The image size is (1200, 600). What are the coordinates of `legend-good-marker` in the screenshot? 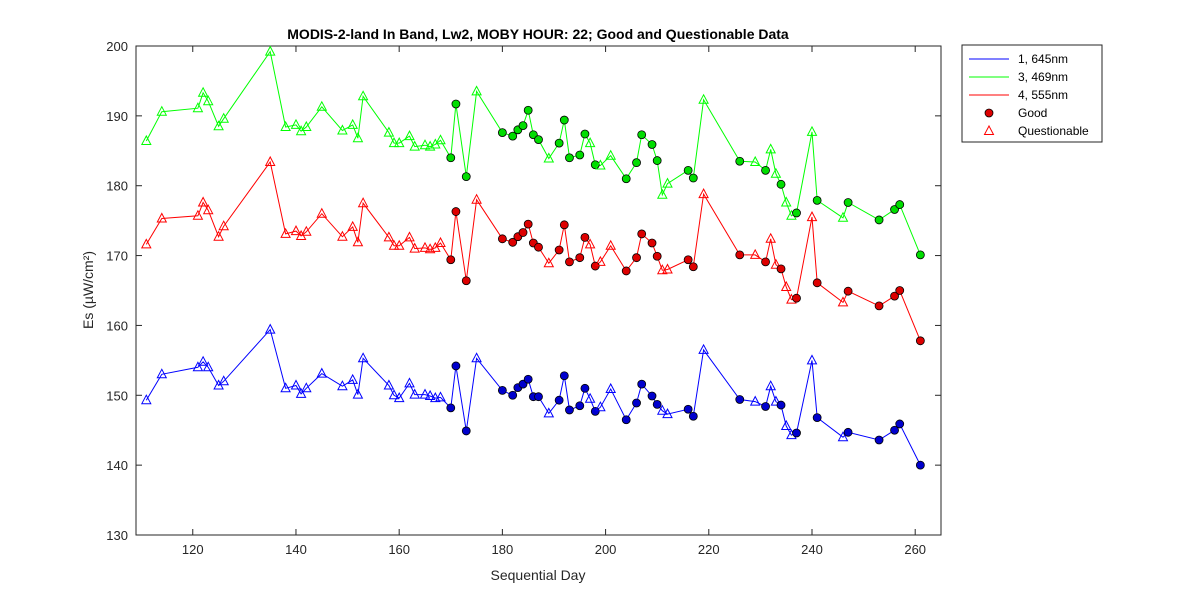 It's located at (989, 113).